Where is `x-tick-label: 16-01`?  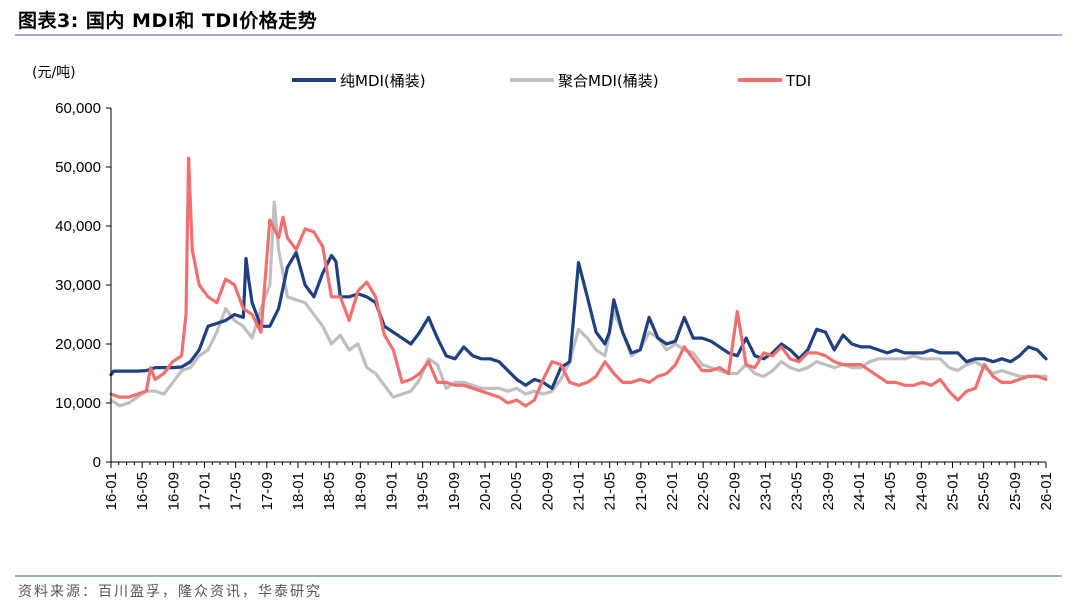 x-tick-label: 16-01 is located at coordinates (111, 491).